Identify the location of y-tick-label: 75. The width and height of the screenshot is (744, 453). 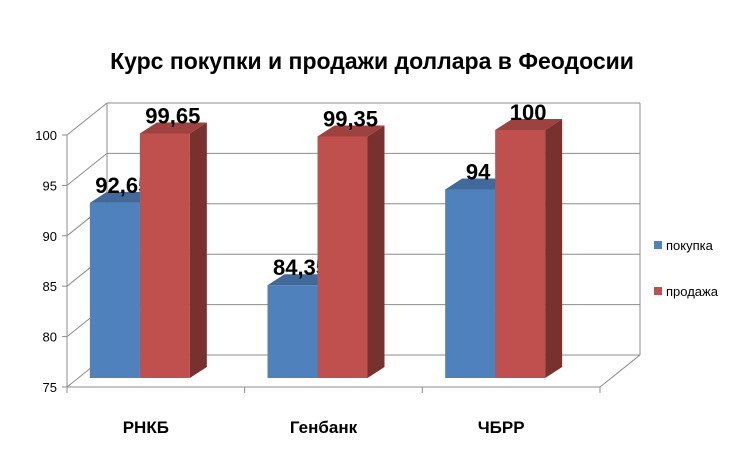
(50, 387).